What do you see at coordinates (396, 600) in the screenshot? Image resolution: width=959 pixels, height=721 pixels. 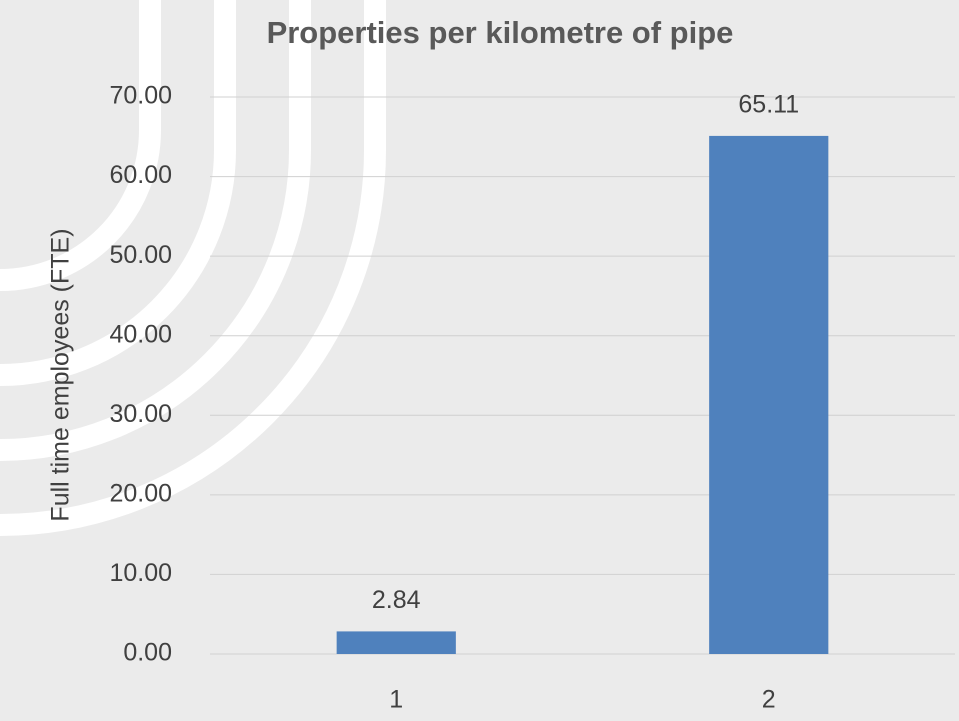 I see `data-label: 2.84` at bounding box center [396, 600].